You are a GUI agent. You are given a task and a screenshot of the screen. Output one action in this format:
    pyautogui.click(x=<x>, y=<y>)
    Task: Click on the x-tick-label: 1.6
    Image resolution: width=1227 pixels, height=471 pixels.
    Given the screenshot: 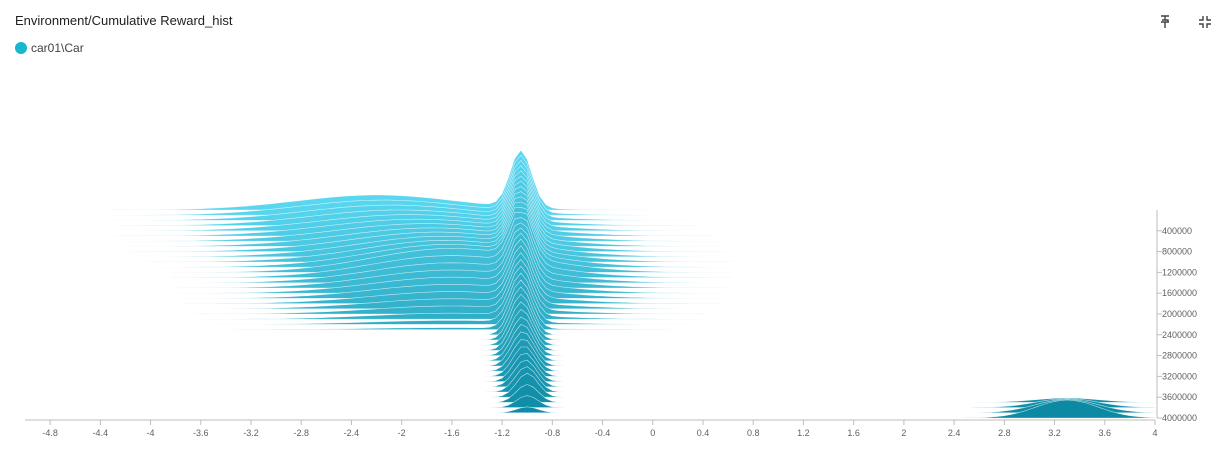 What is the action you would take?
    pyautogui.click(x=853, y=433)
    